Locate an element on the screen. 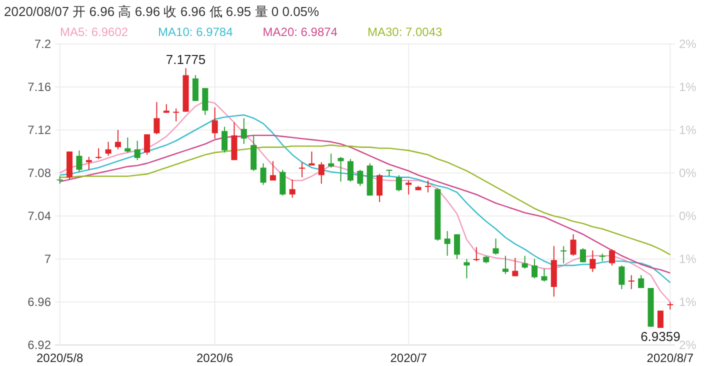 The width and height of the screenshot is (720, 366). legend-item: MA30: 7.0043 is located at coordinates (404, 32).